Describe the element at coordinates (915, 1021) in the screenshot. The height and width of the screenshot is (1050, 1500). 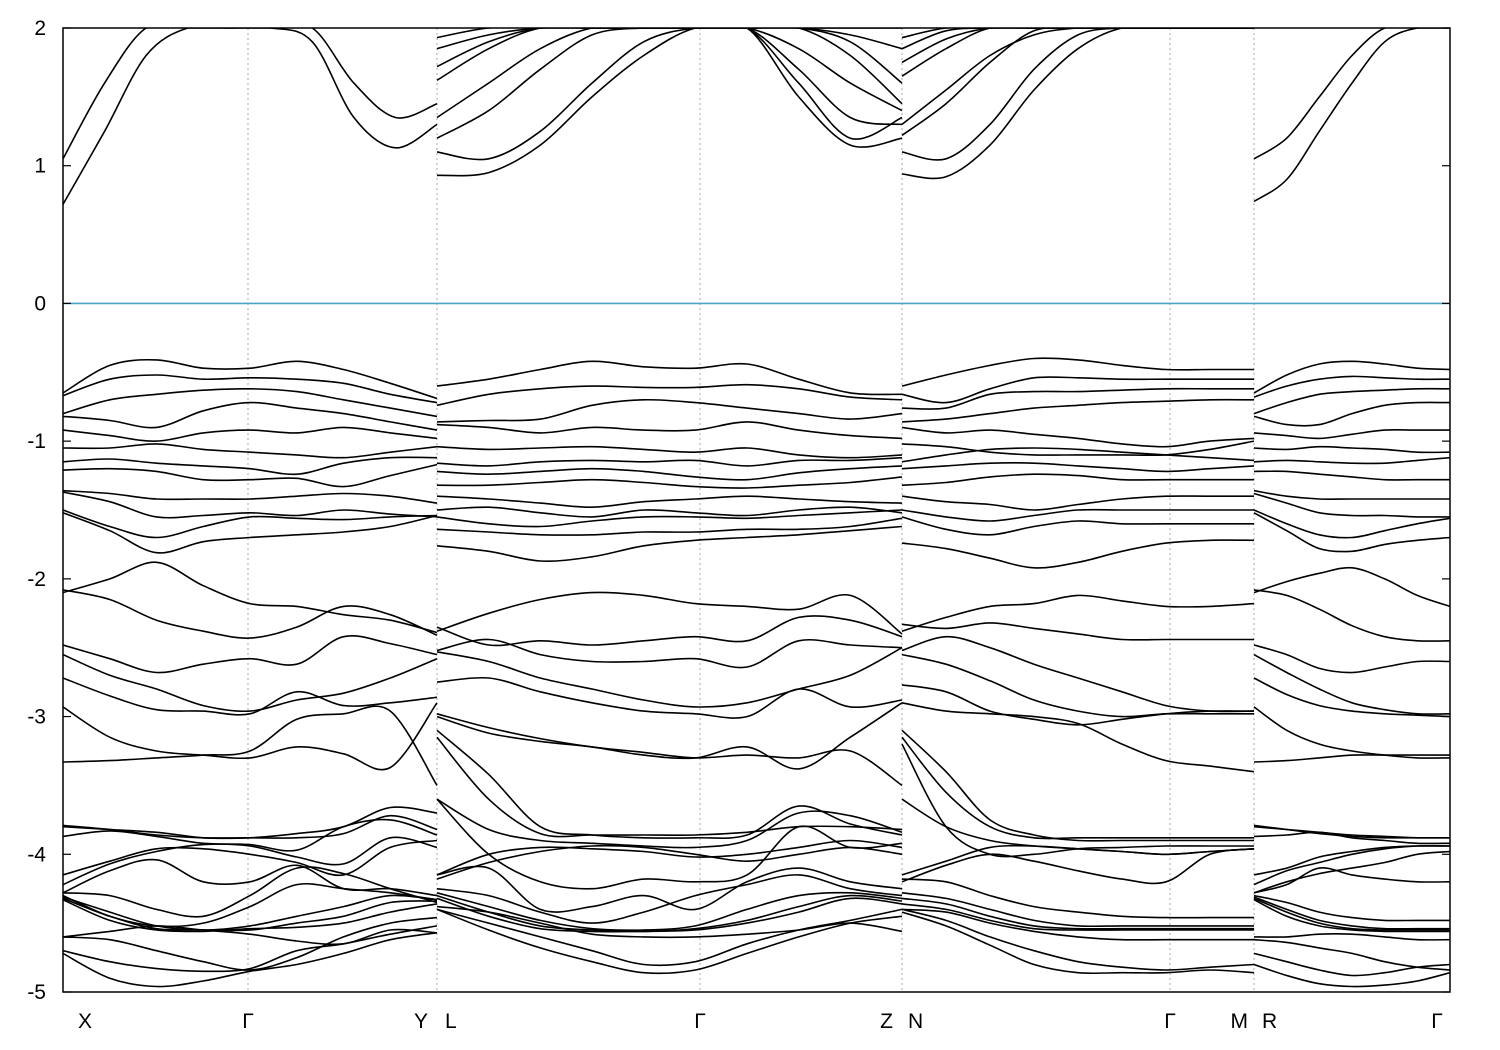
I see `x-tick-label: N` at that location.